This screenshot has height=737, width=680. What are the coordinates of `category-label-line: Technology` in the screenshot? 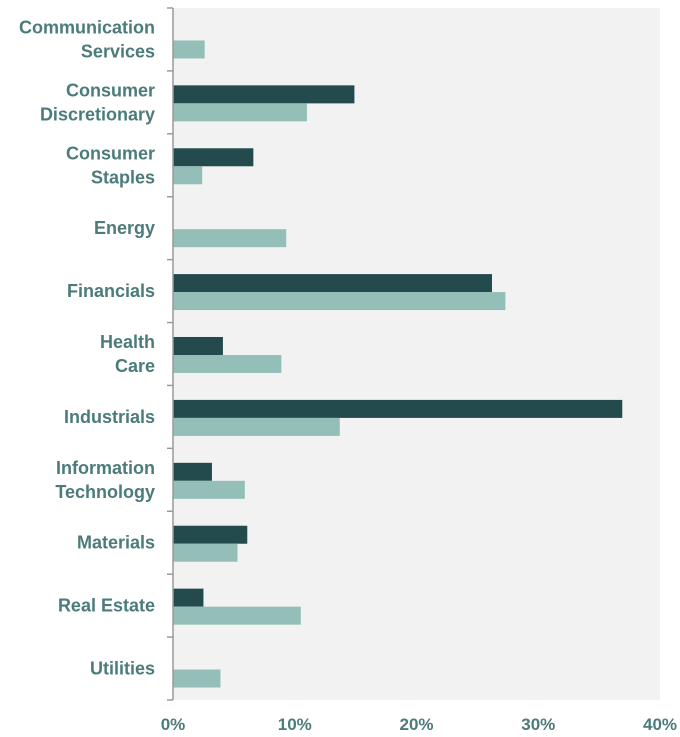 It's located at (105, 492).